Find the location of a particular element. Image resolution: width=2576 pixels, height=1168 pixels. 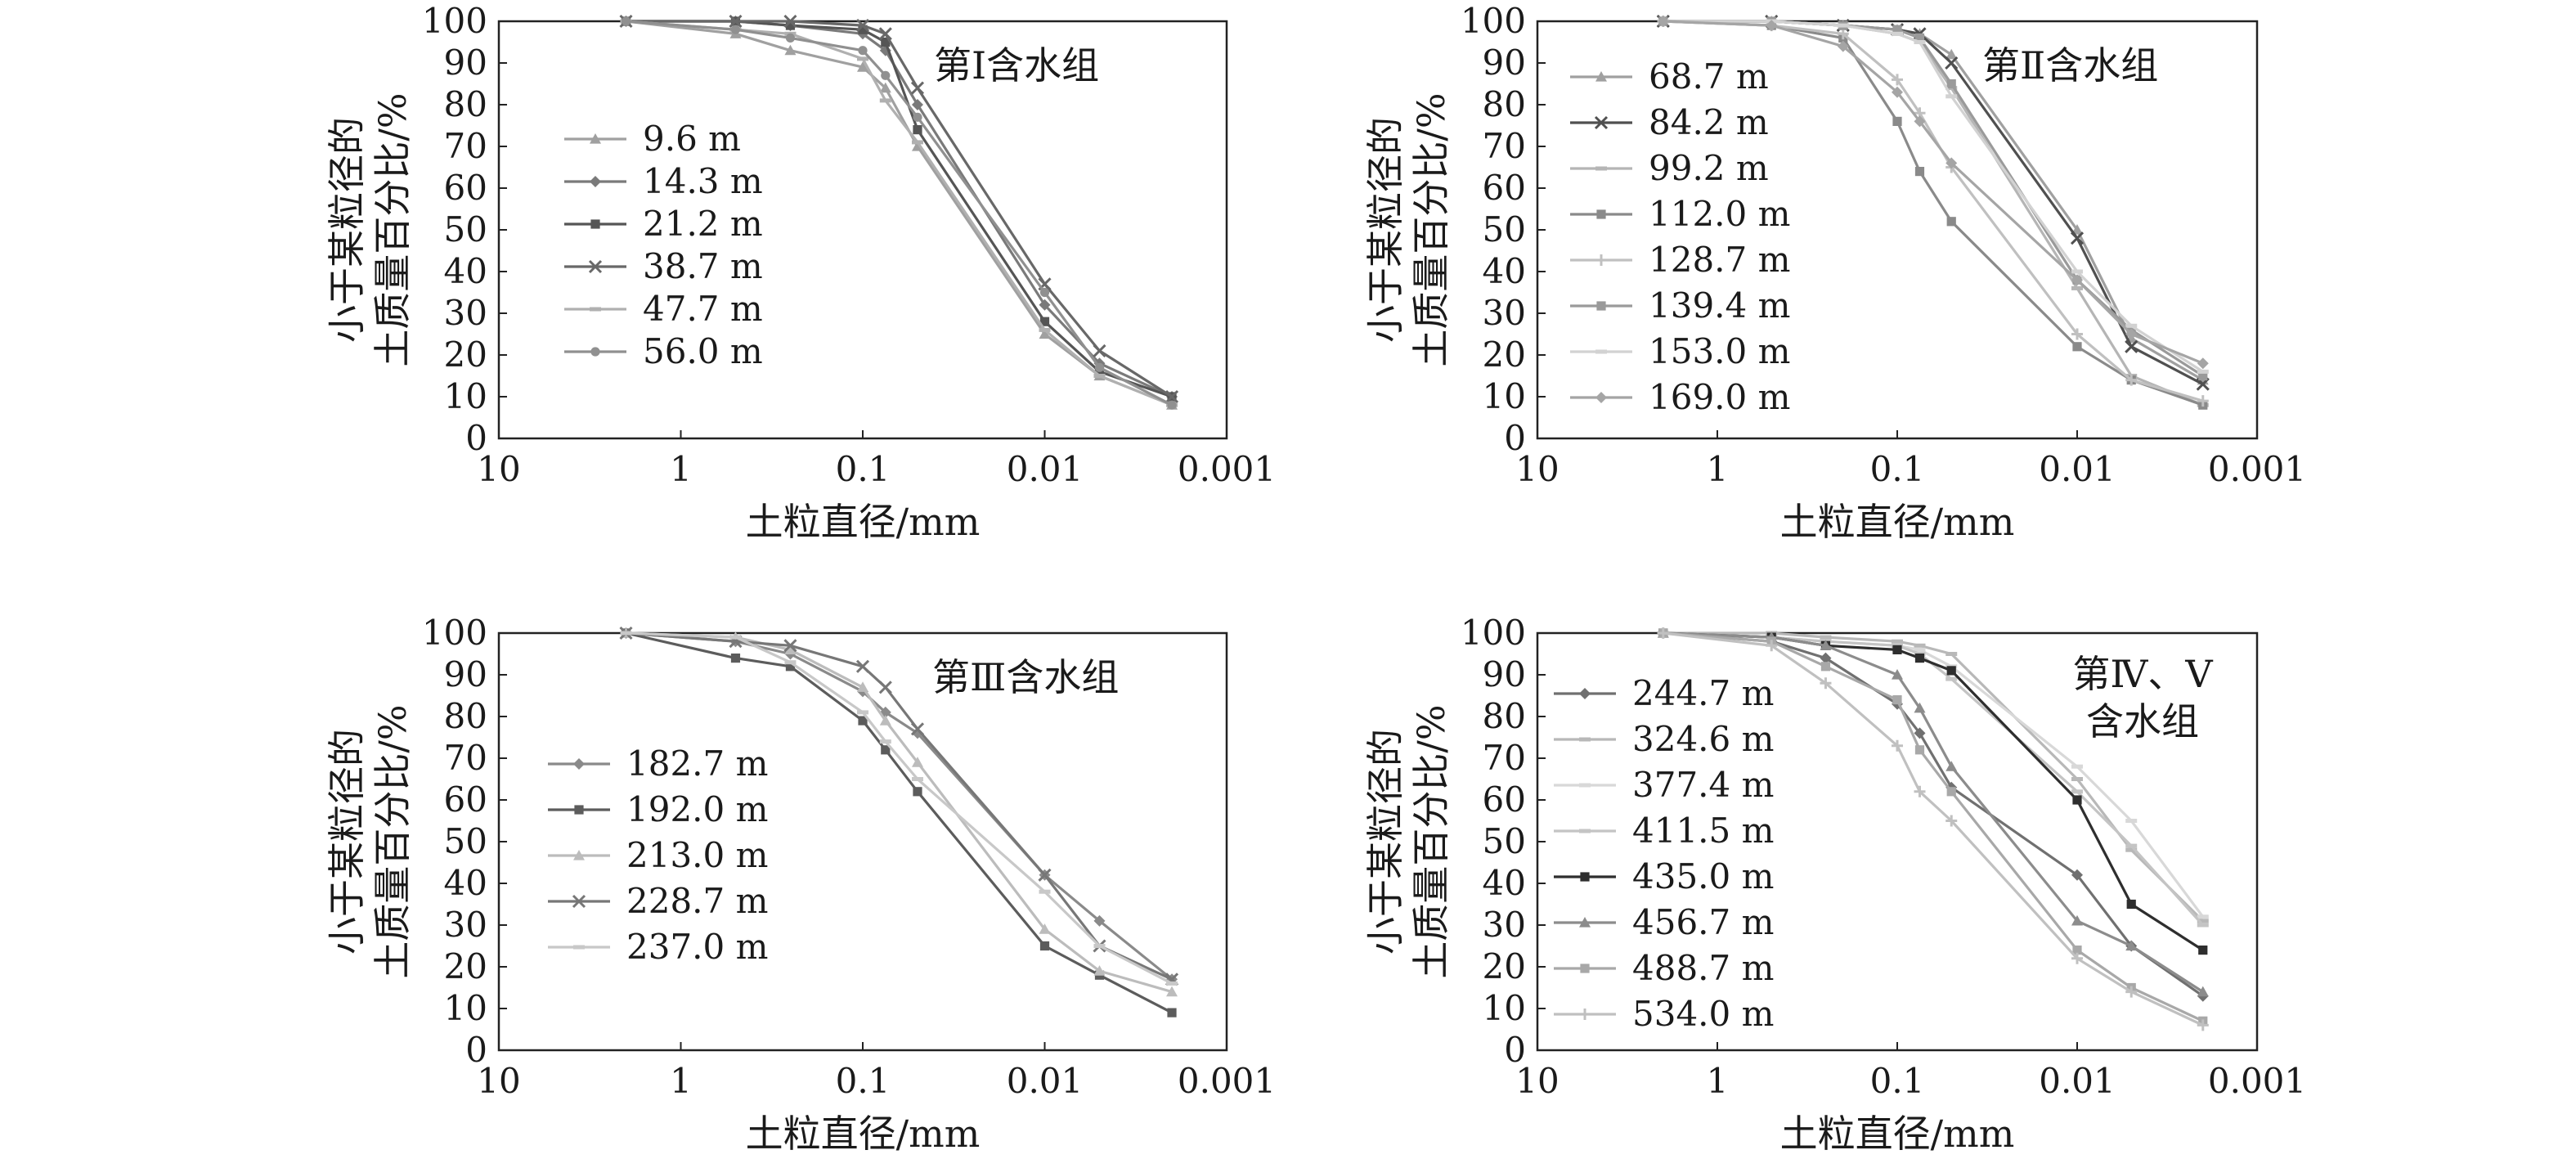

legend-label: 14.3 m is located at coordinates (703, 181).